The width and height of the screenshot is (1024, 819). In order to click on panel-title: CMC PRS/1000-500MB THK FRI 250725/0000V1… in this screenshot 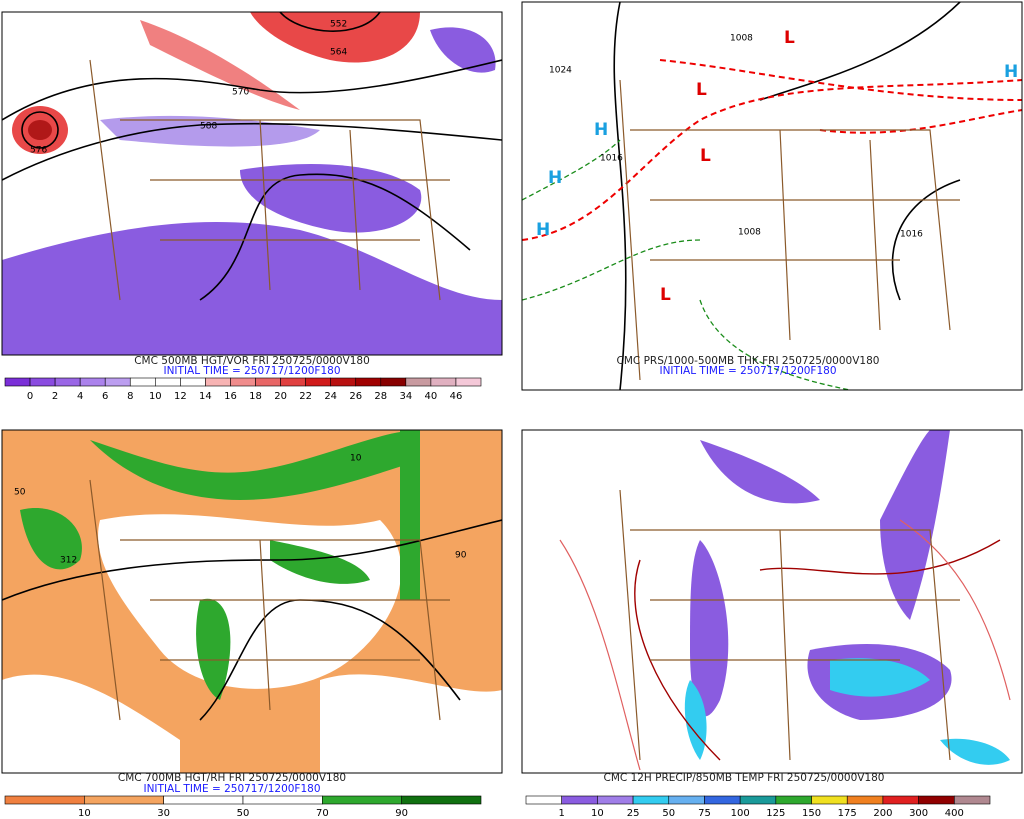, I will do `click(748, 361)`.